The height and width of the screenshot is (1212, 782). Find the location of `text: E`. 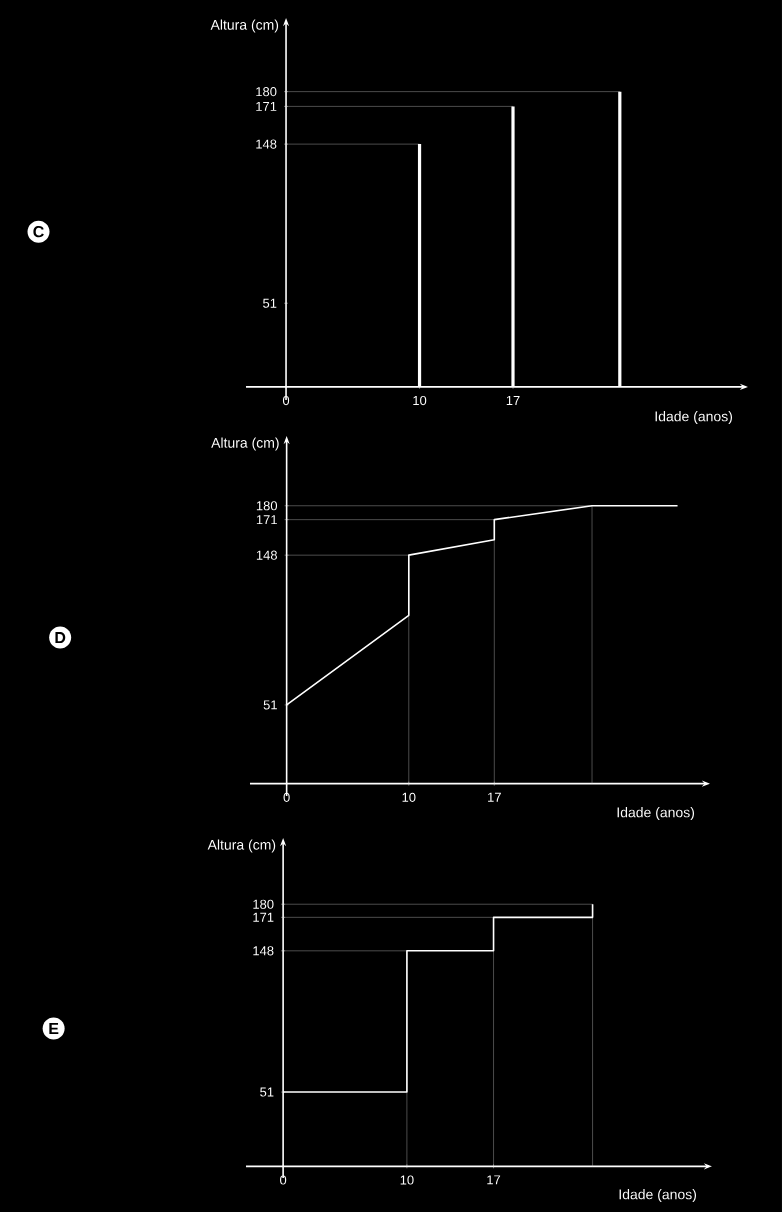

text: E is located at coordinates (54, 1029).